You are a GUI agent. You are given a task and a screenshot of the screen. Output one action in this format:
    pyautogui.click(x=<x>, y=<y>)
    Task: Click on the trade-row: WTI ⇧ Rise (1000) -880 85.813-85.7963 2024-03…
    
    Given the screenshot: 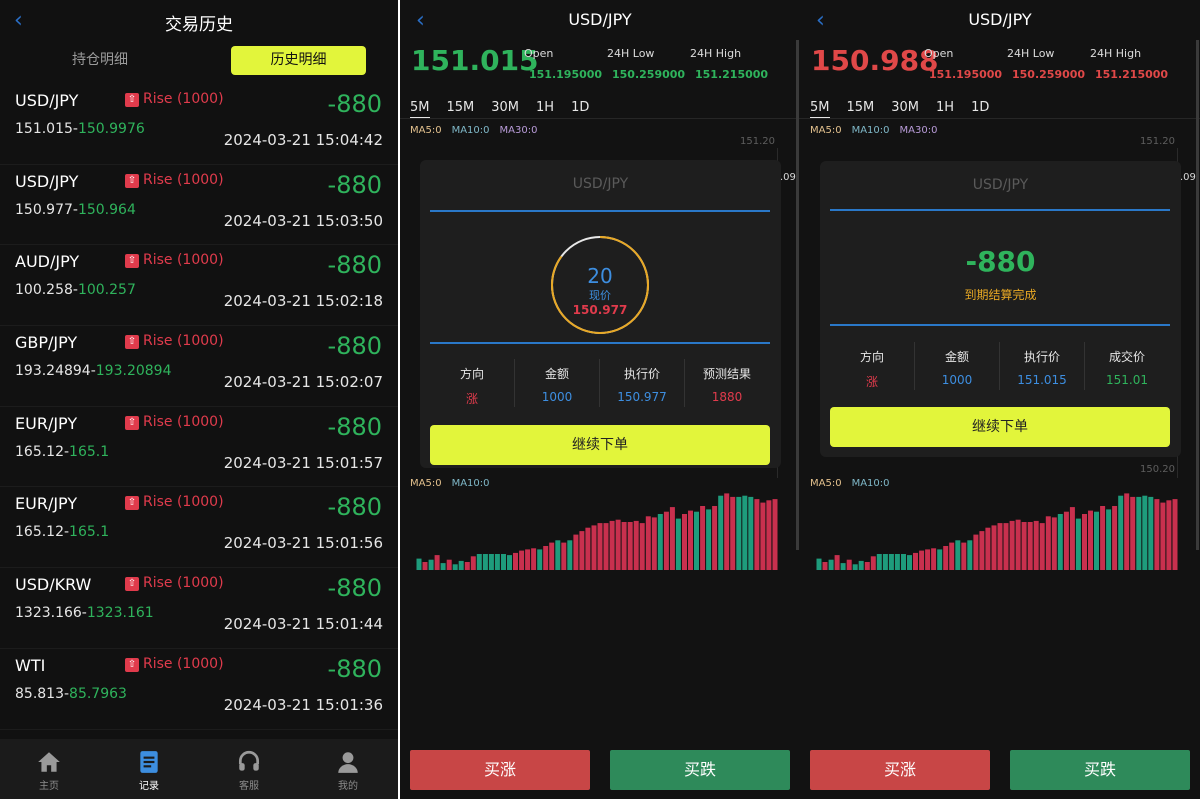 What is the action you would take?
    pyautogui.click(x=199, y=689)
    